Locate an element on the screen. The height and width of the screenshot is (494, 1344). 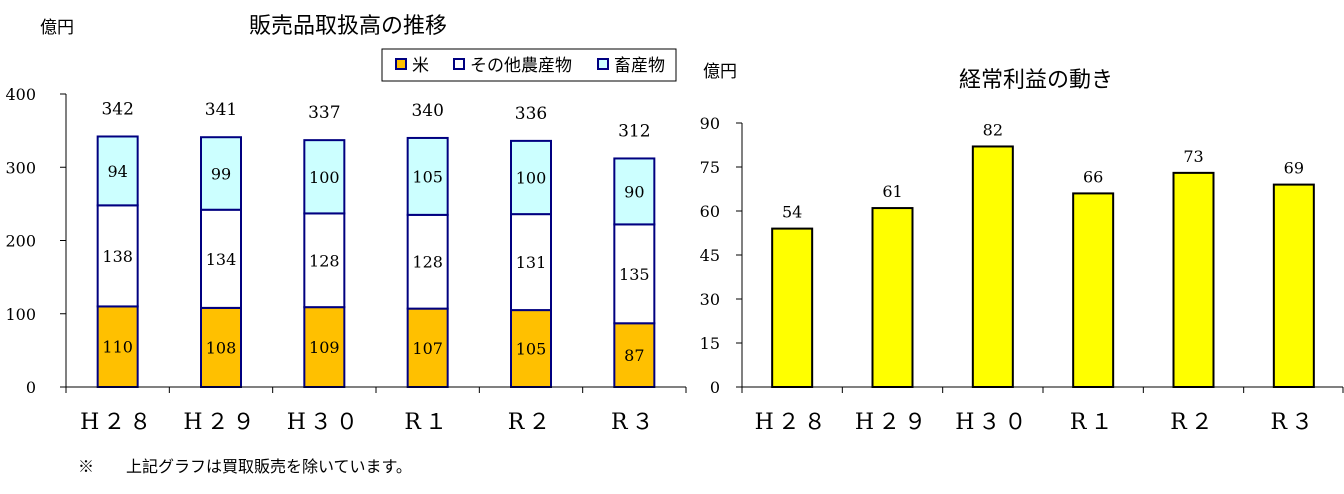
chart1-segment-label: 110 is located at coordinates (117, 347).